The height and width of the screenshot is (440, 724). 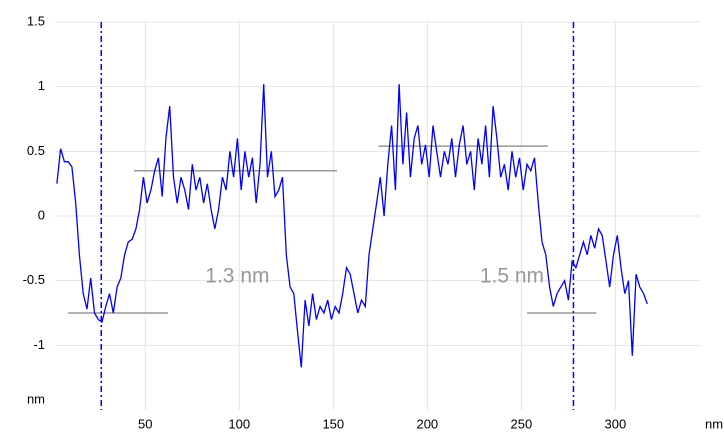 What do you see at coordinates (714, 423) in the screenshot?
I see `x-axis-label: nm` at bounding box center [714, 423].